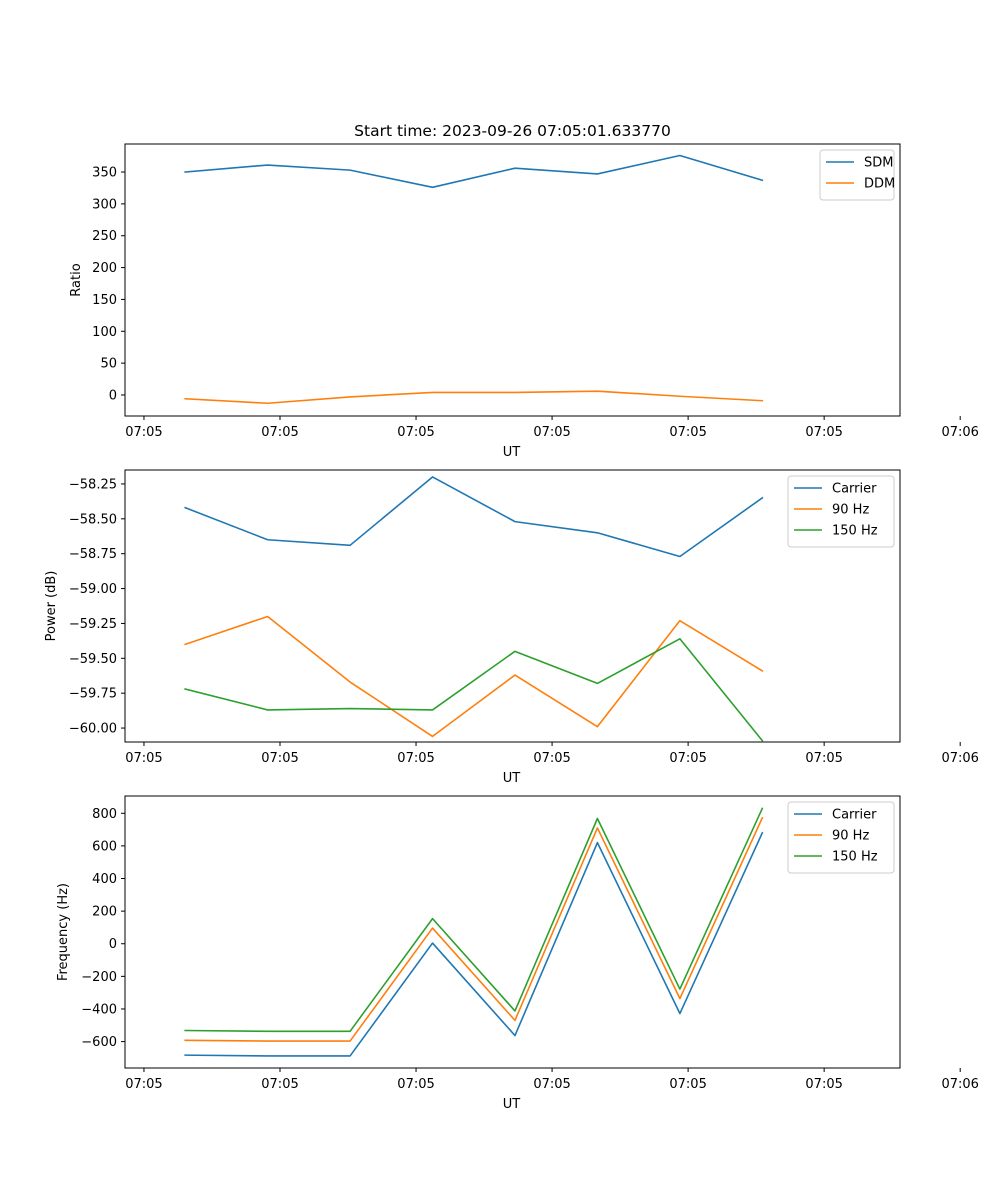 The width and height of the screenshot is (1000, 1200). I want to click on y-tick-label: 100, so click(104, 332).